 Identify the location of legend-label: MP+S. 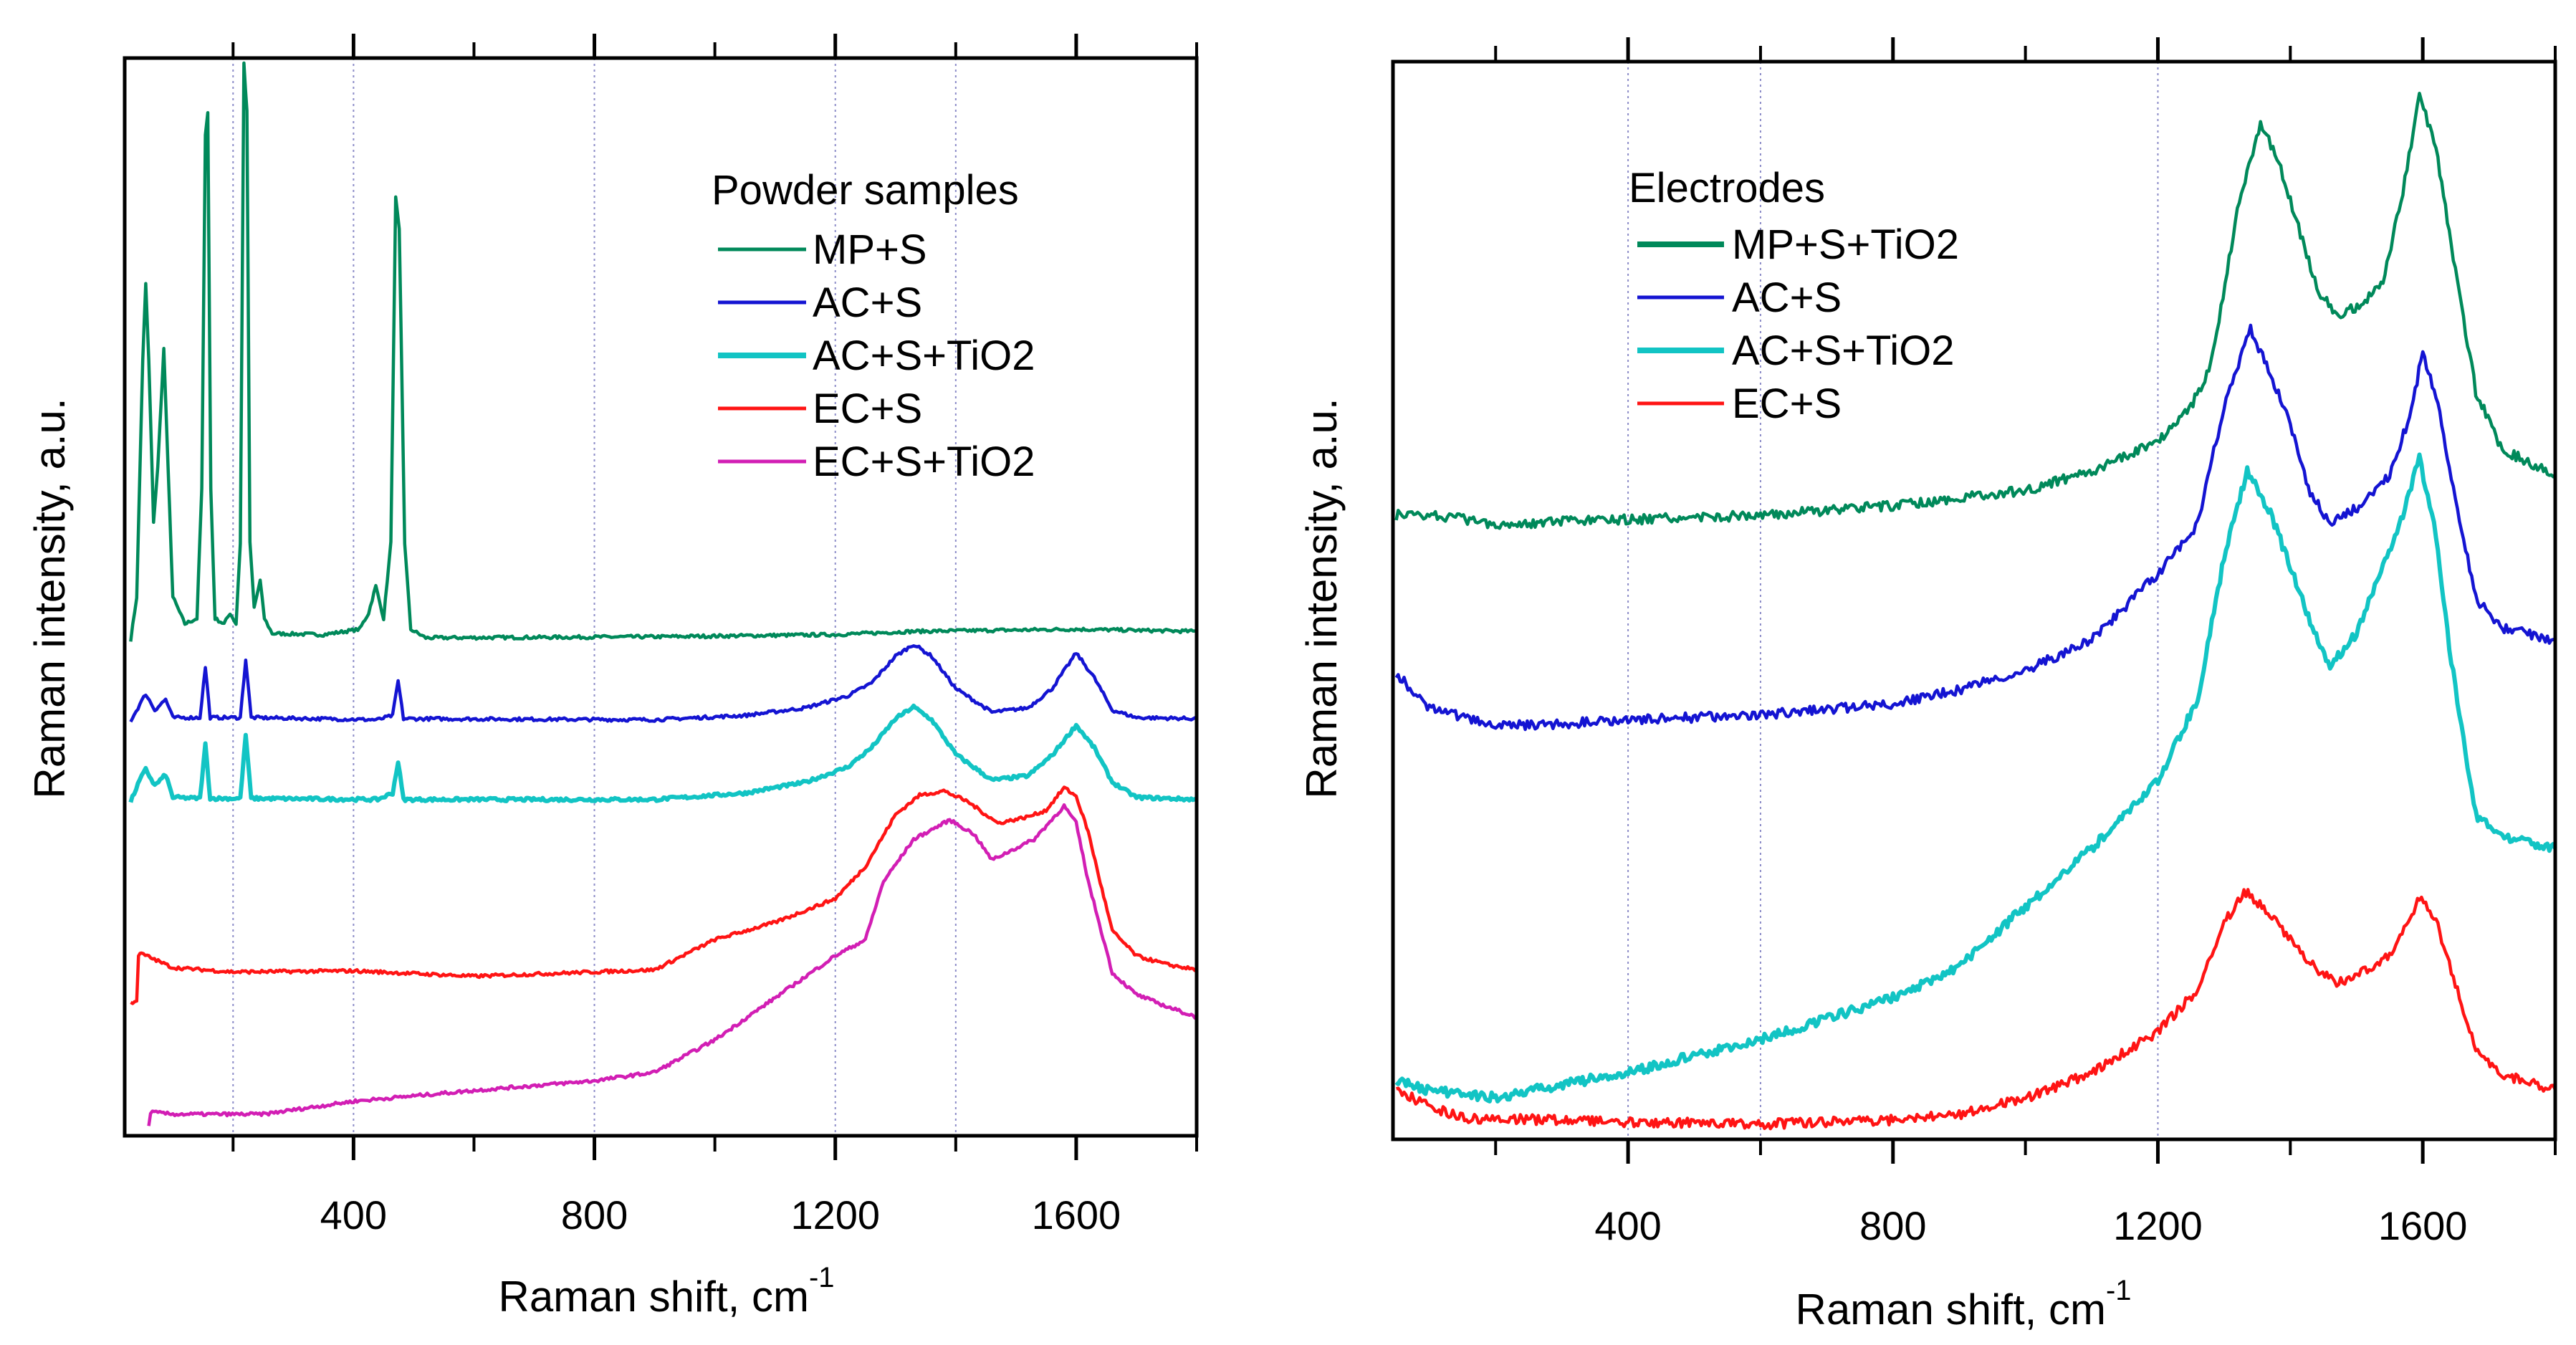
(870, 249).